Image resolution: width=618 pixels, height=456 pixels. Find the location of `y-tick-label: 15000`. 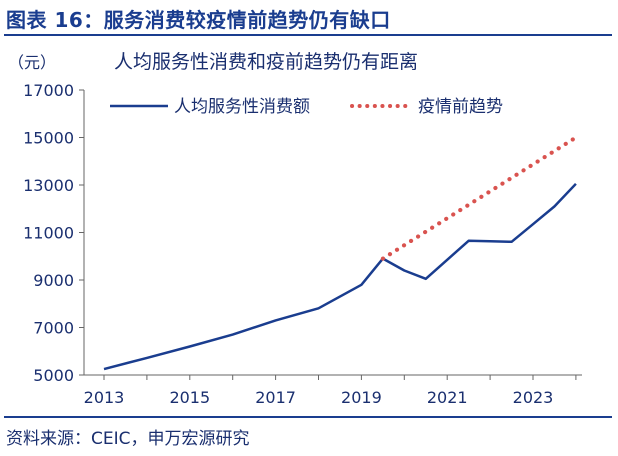

y-tick-label: 15000 is located at coordinates (48, 138).